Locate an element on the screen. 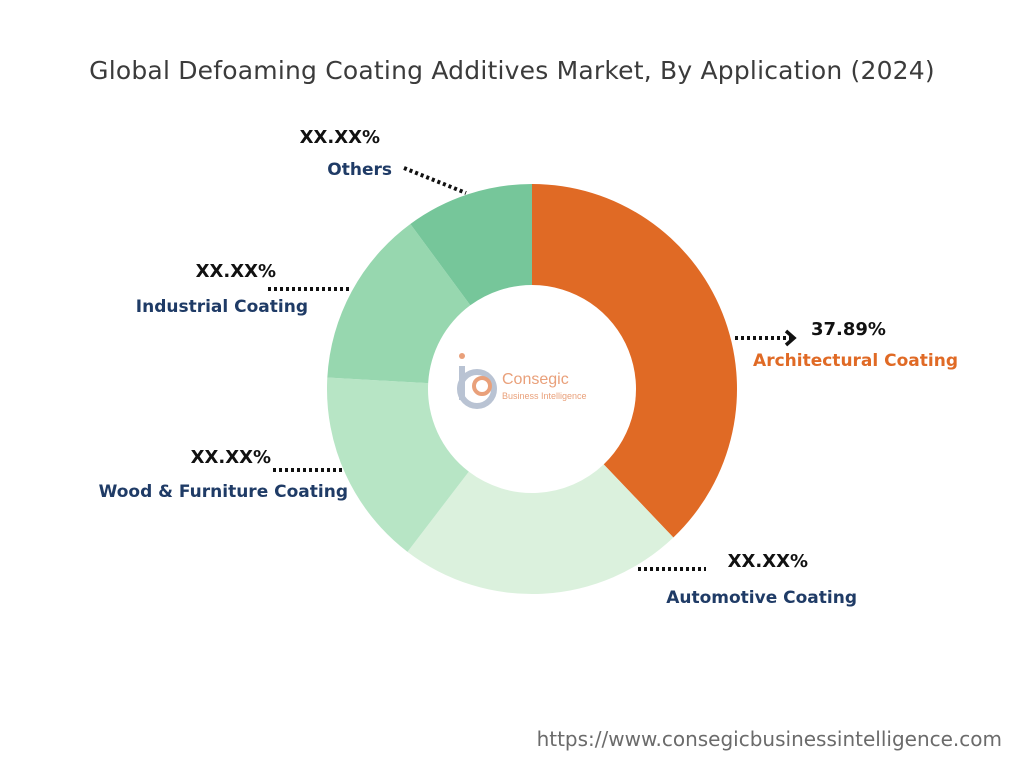 This screenshot has width=1024, height=768. value-label-architectural-coating: 37.89% is located at coordinates (848, 329).